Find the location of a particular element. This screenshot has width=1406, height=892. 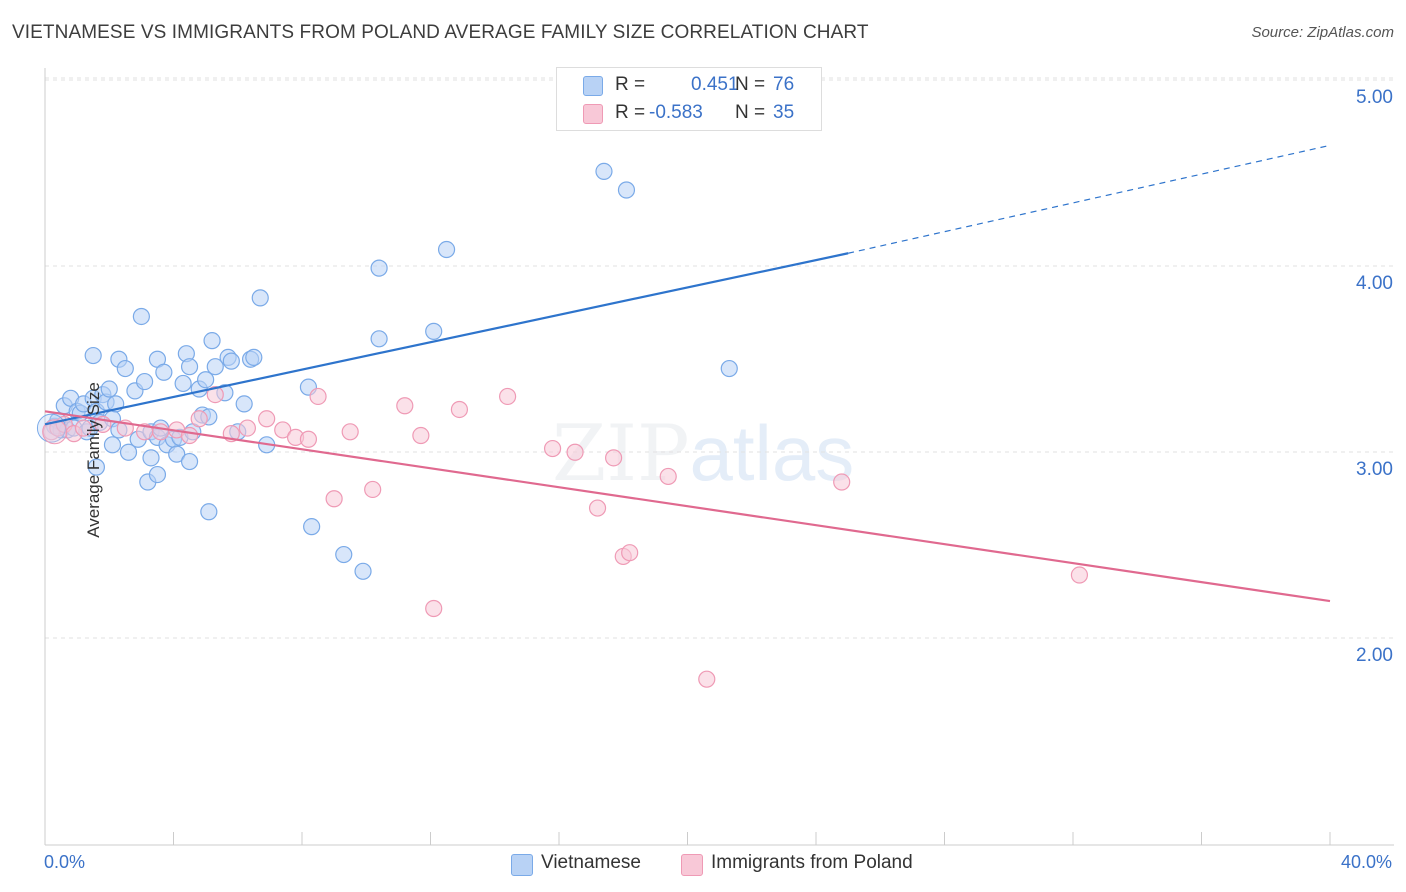

legend-row-poland: R = -0.583 N = 35 is located at coordinates (689, 114).